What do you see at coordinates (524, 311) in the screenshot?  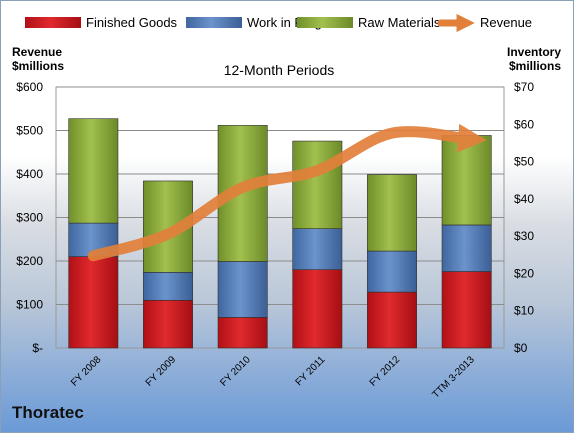 I see `y-right-tick-label: $10` at bounding box center [524, 311].